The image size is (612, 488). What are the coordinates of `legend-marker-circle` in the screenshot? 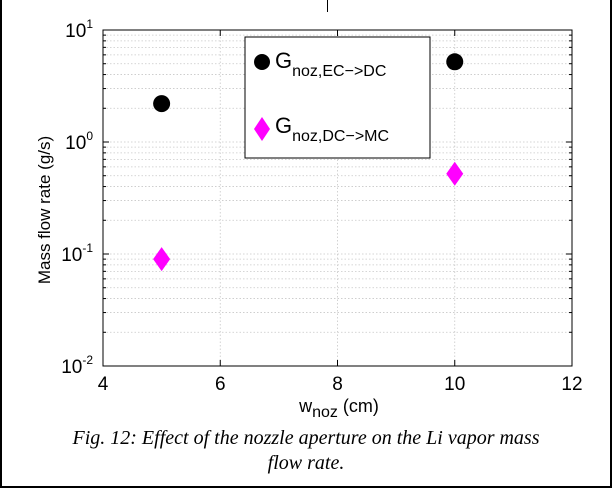 It's located at (262, 62).